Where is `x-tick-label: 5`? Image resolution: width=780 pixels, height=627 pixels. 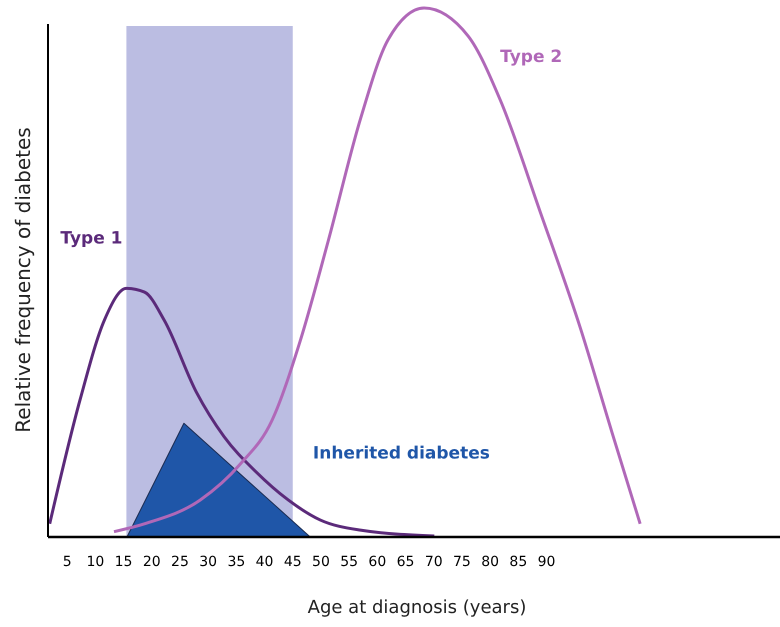
x-tick-label: 5 is located at coordinates (67, 562).